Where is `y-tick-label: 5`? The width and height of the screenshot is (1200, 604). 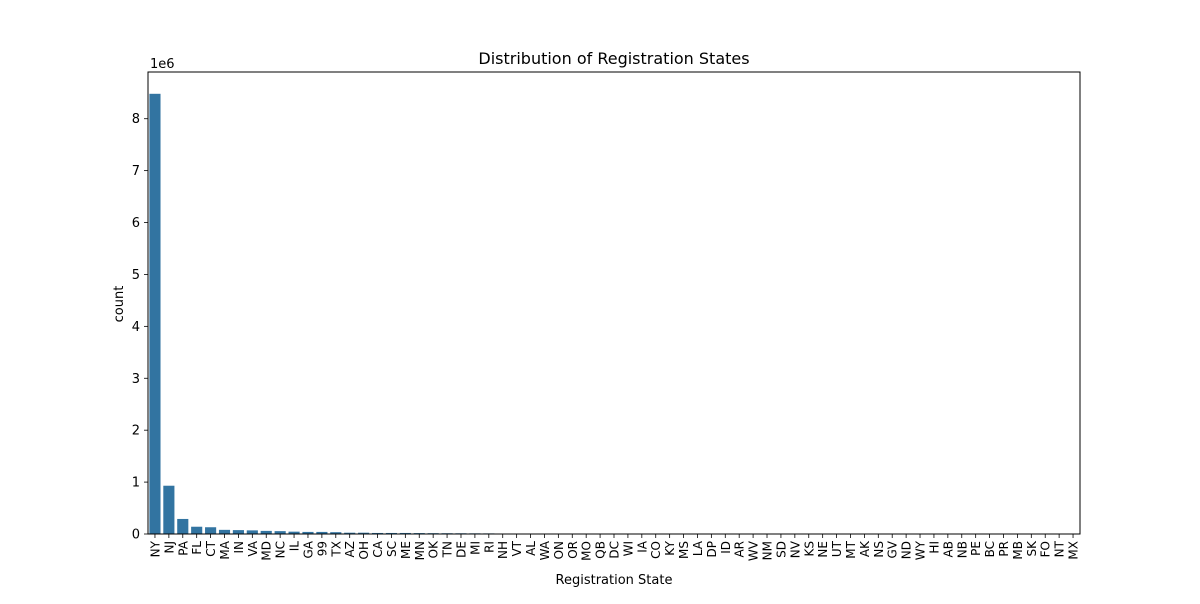 y-tick-label: 5 is located at coordinates (136, 275).